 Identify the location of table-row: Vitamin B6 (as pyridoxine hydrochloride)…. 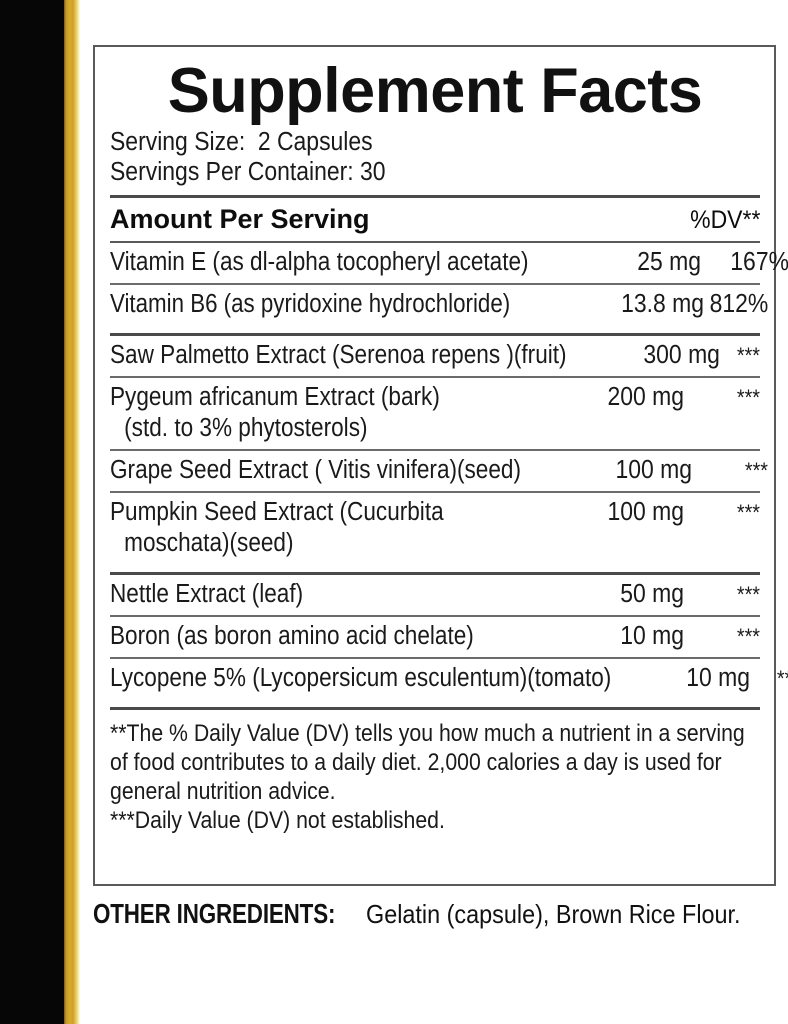
(439, 305).